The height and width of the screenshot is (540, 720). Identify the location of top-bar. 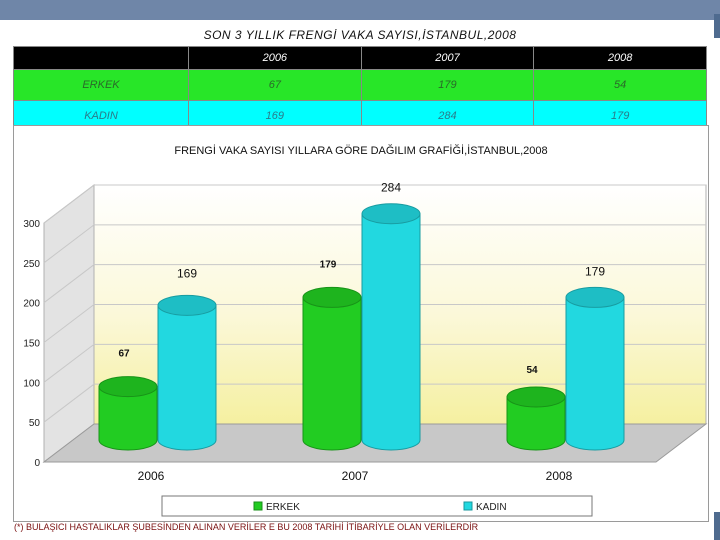
(360, 10).